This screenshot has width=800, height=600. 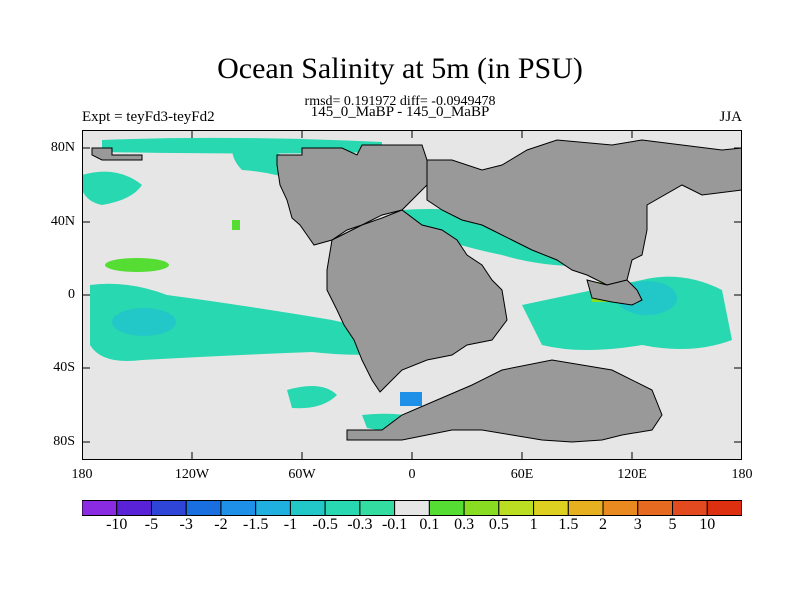 What do you see at coordinates (412, 474) in the screenshot?
I see `lon-label-0: 0` at bounding box center [412, 474].